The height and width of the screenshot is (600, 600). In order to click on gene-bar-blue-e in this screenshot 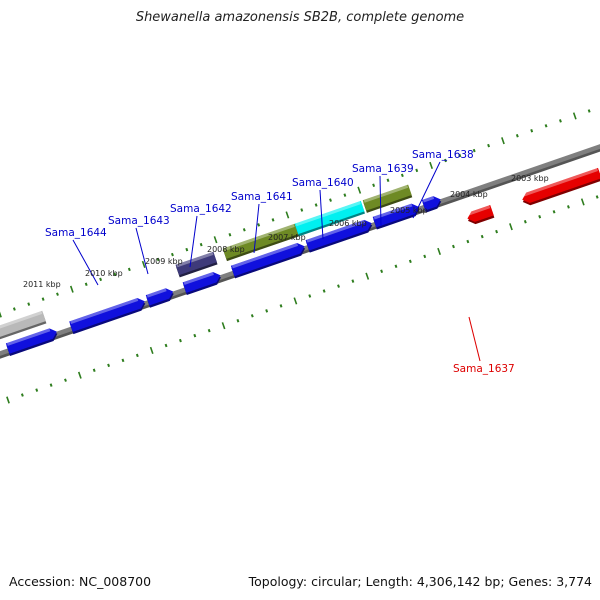, I will do `click(201, 283)`.